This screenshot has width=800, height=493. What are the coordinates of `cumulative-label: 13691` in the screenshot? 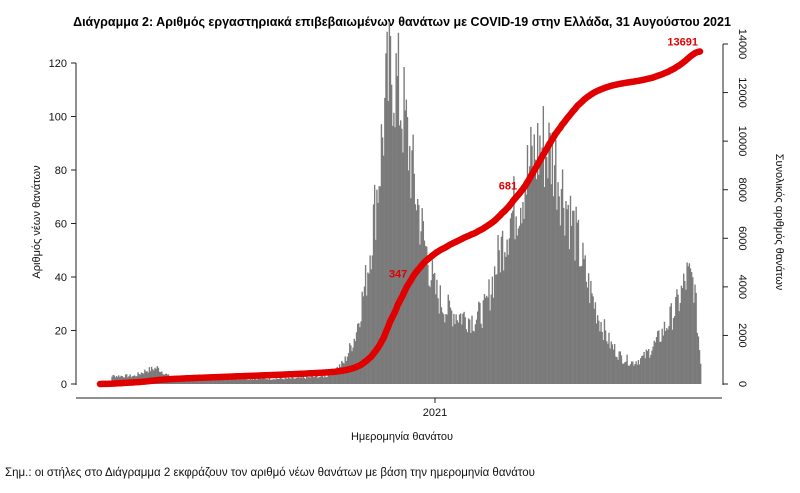 It's located at (682, 43).